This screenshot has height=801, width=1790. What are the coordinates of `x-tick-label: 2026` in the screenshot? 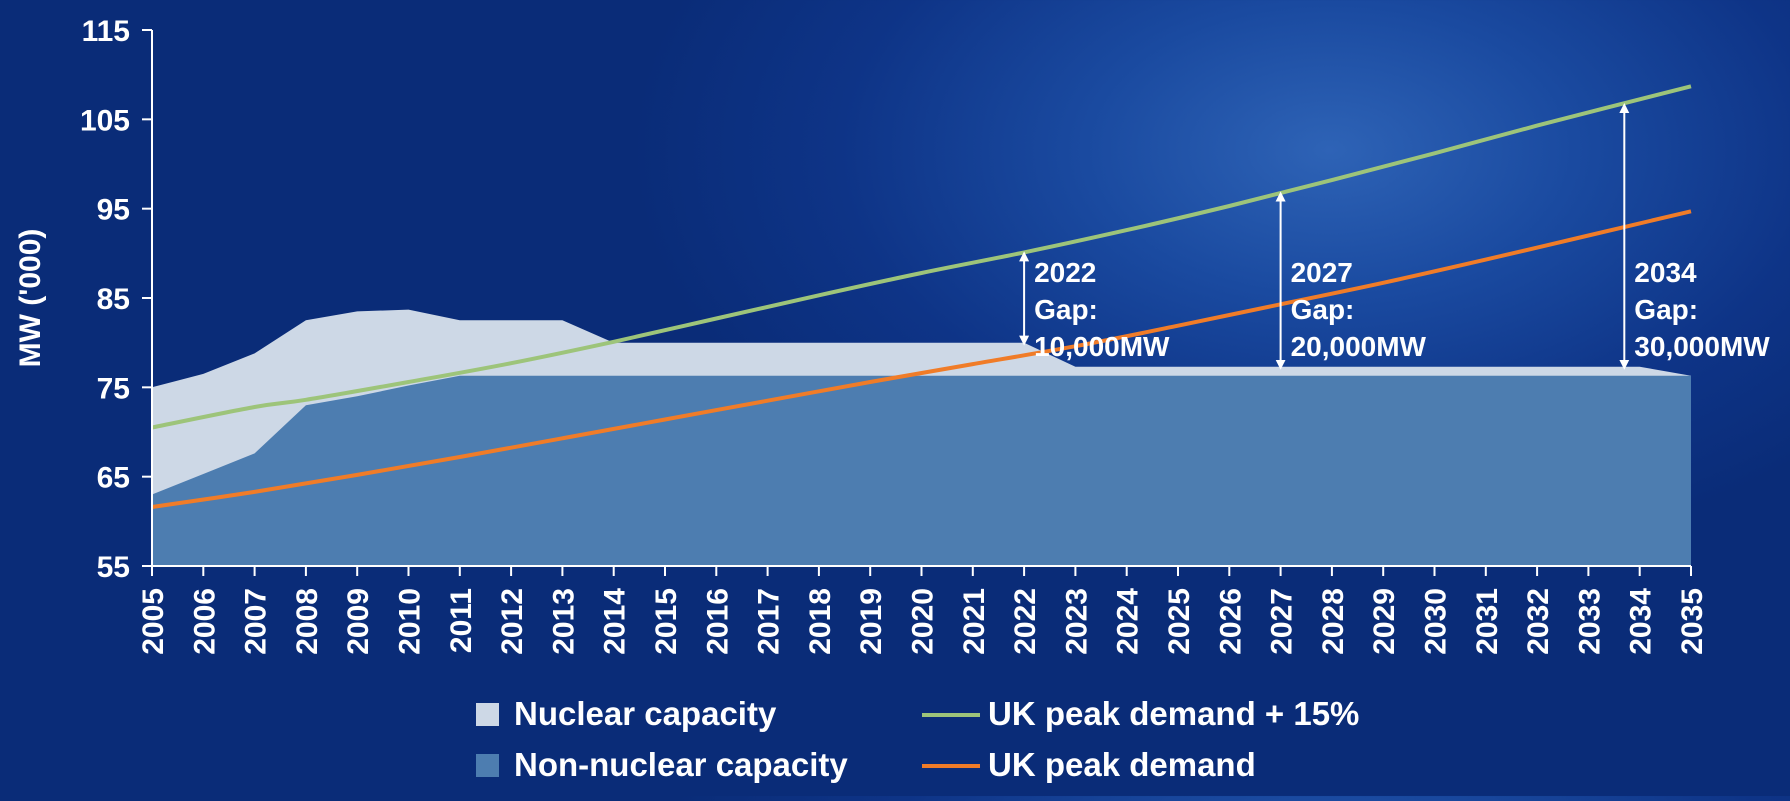 It's located at (1230, 621).